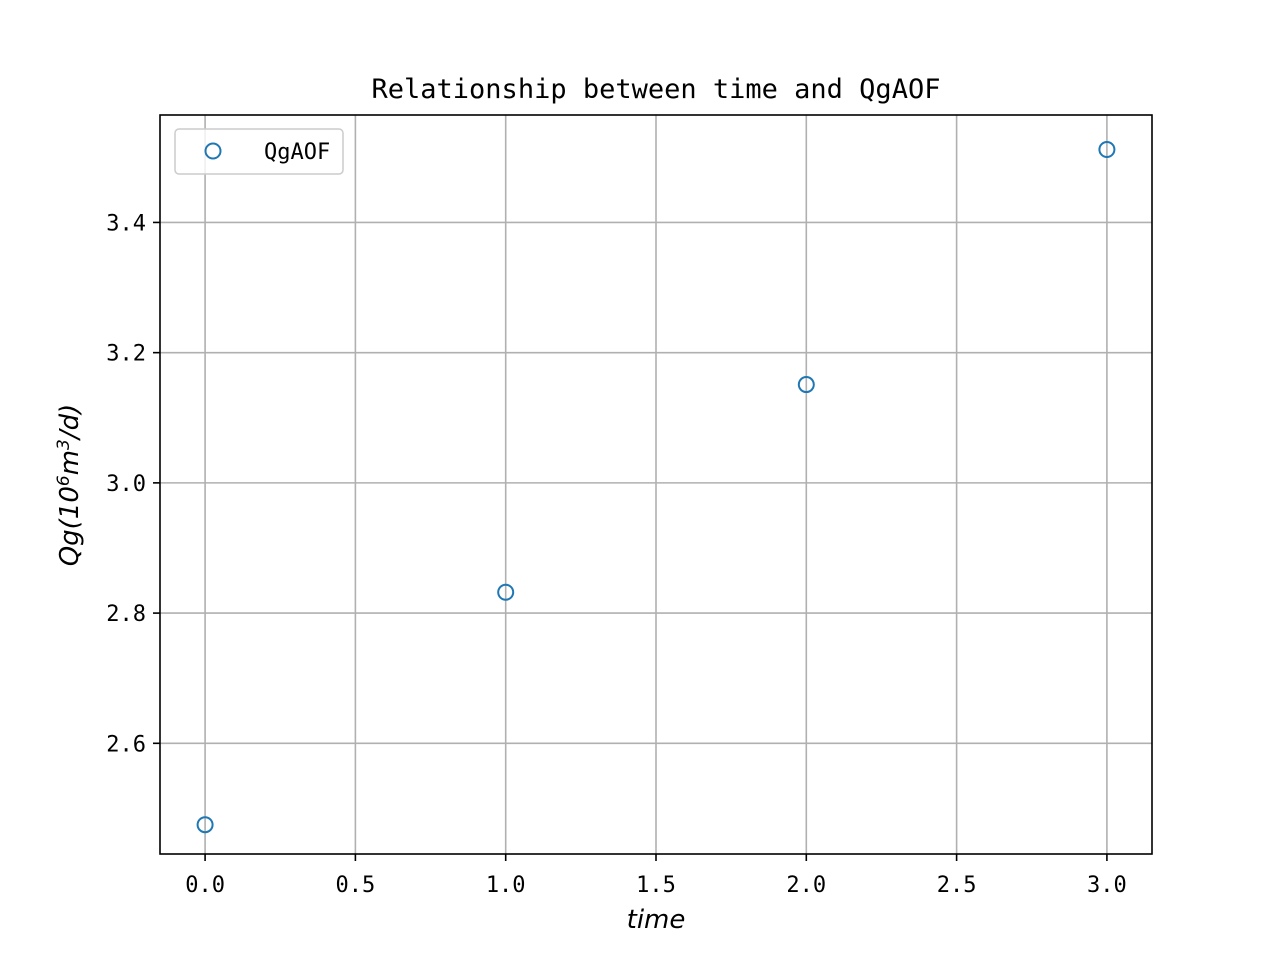  I want to click on legend-label: QgAOF, so click(297, 152).